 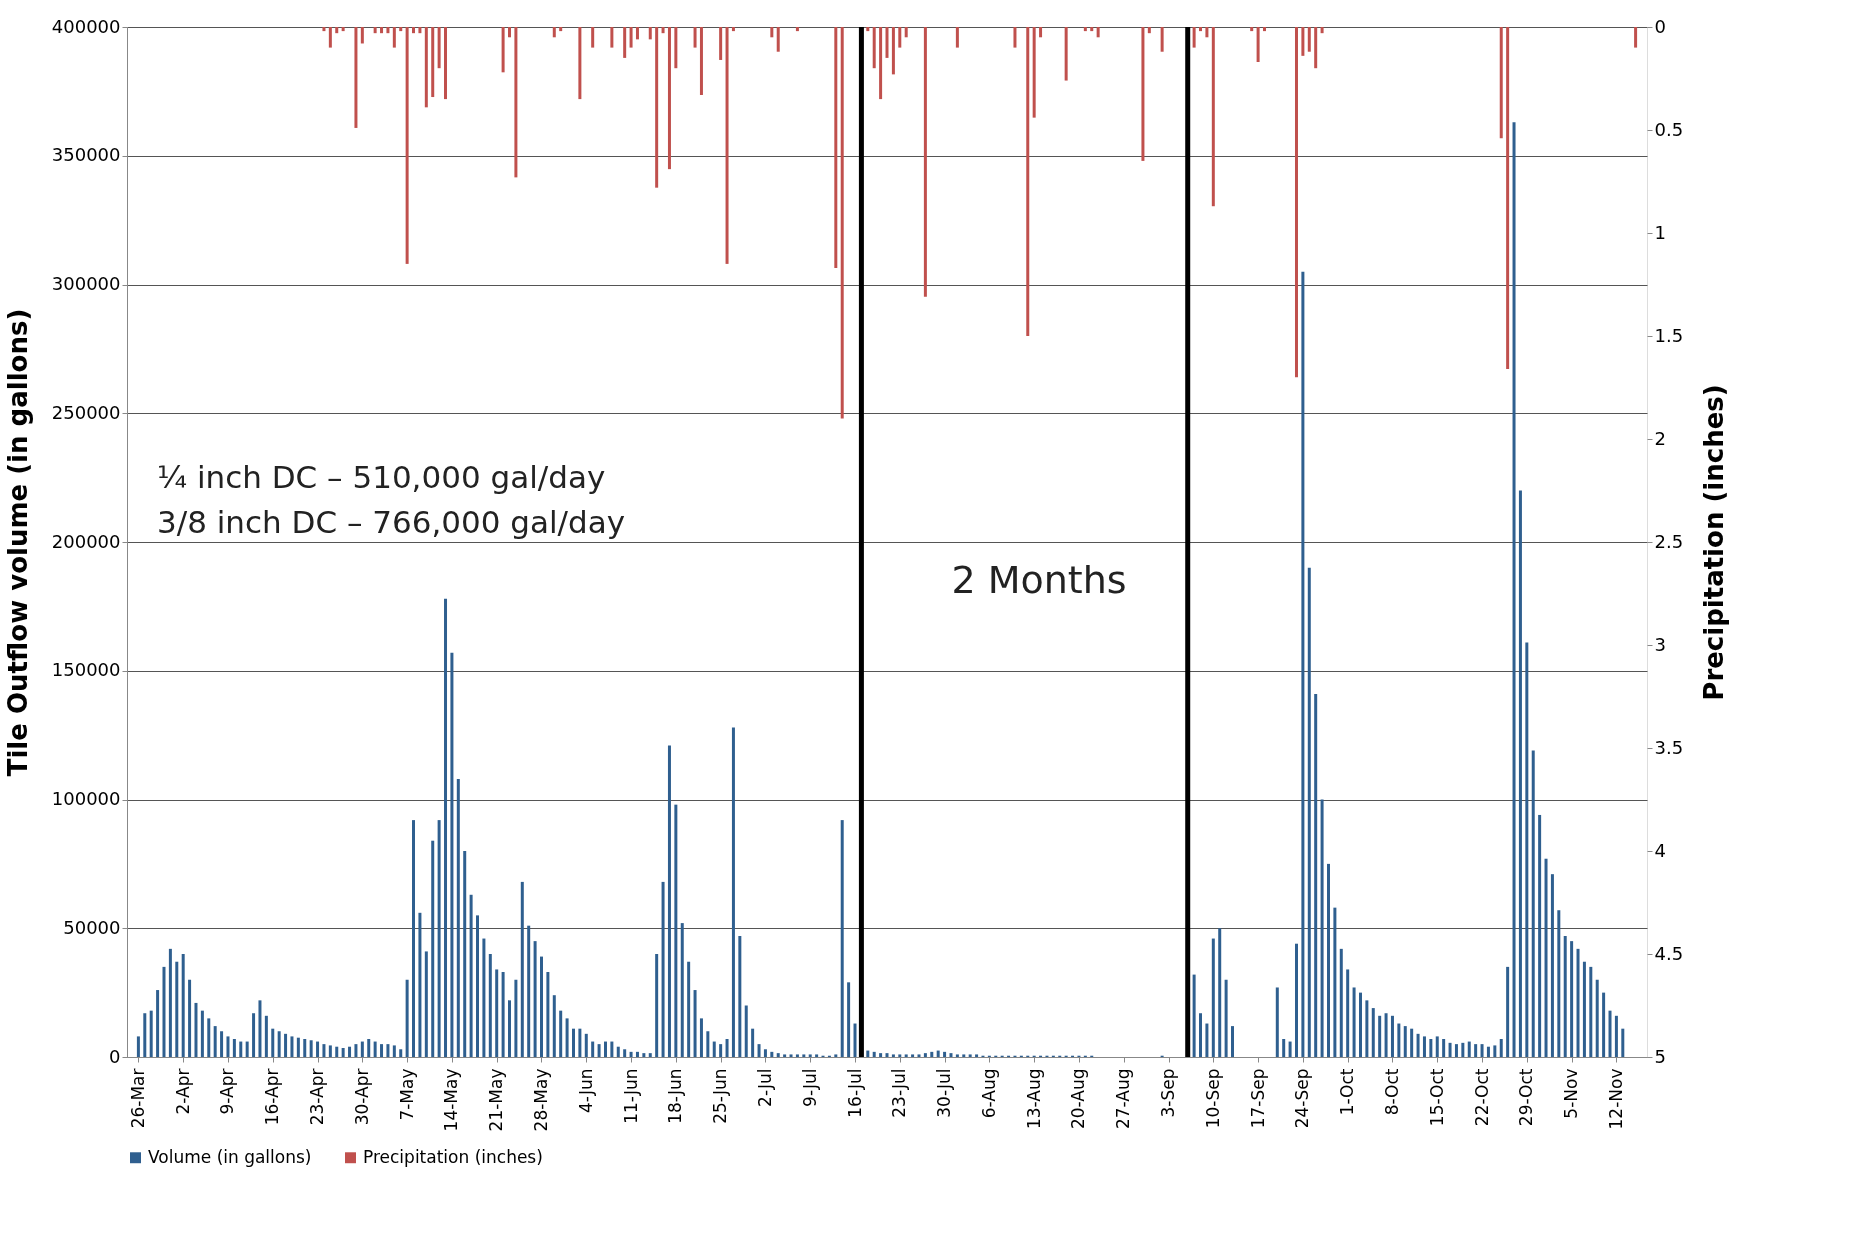 What do you see at coordinates (720, 1096) in the screenshot?
I see `x-tick-label: 25-Jun` at bounding box center [720, 1096].